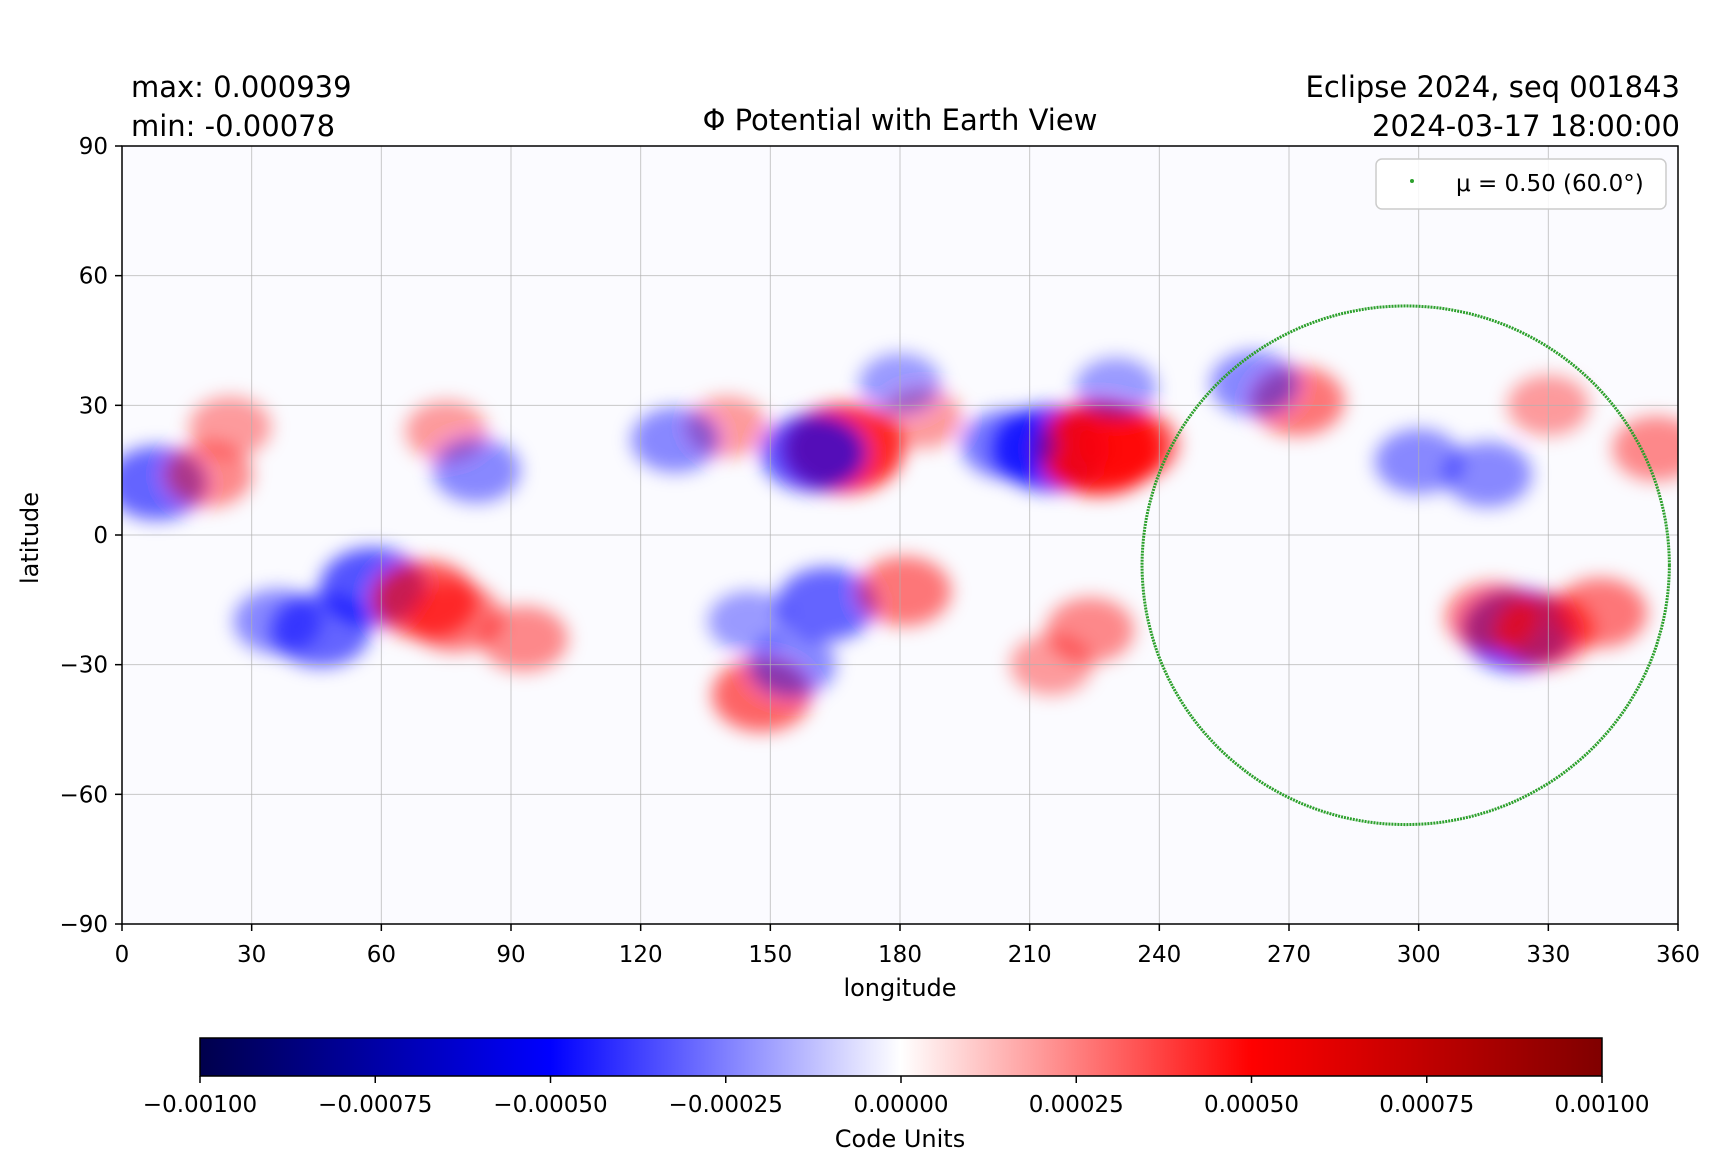 The image size is (1728, 1152). Describe the element at coordinates (1076, 1105) in the screenshot. I see `colorbar-tick-label: 0.00025` at that location.